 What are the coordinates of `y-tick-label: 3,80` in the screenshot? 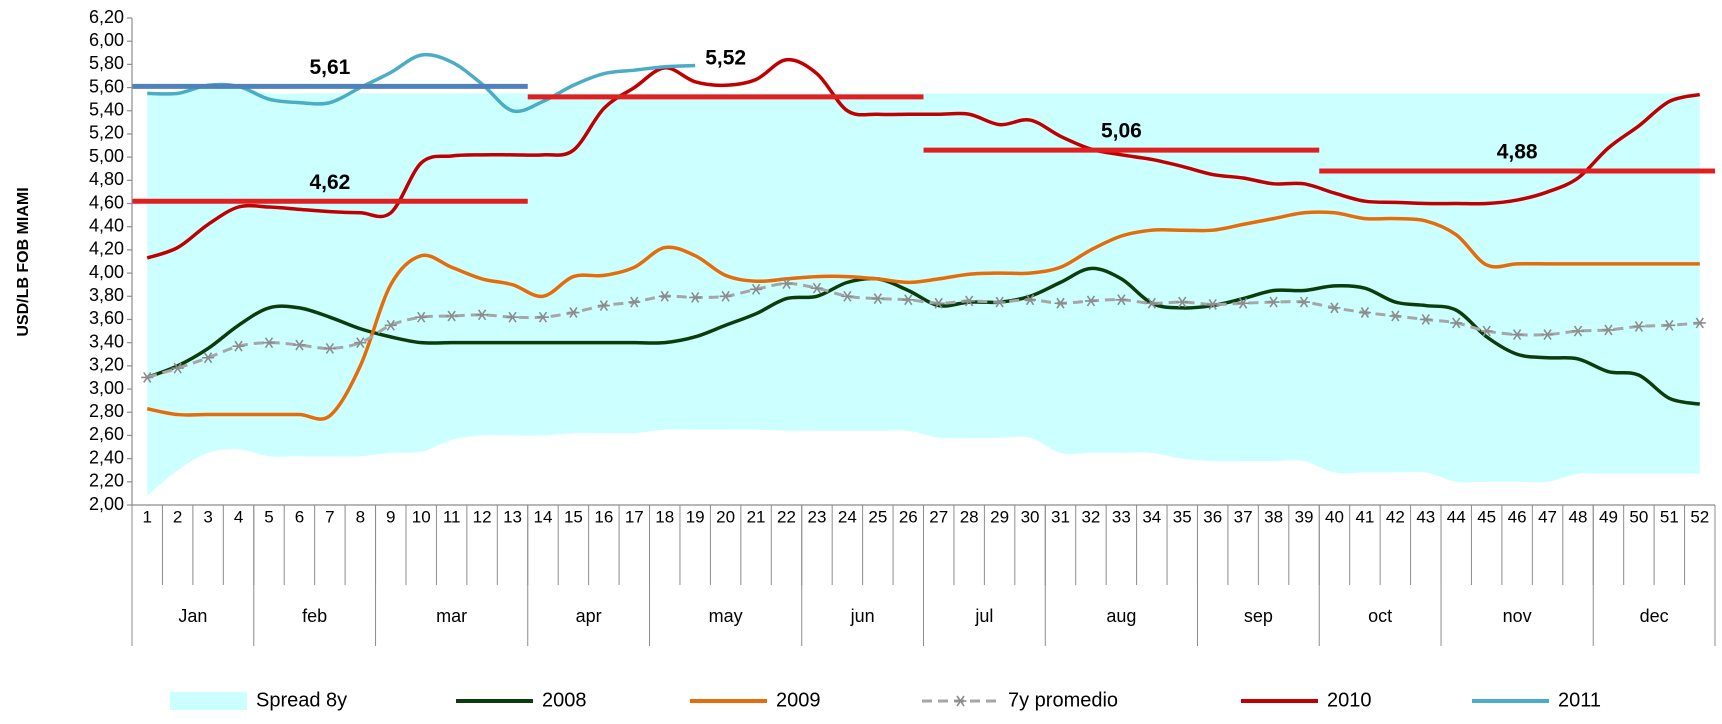 It's located at (106, 295).